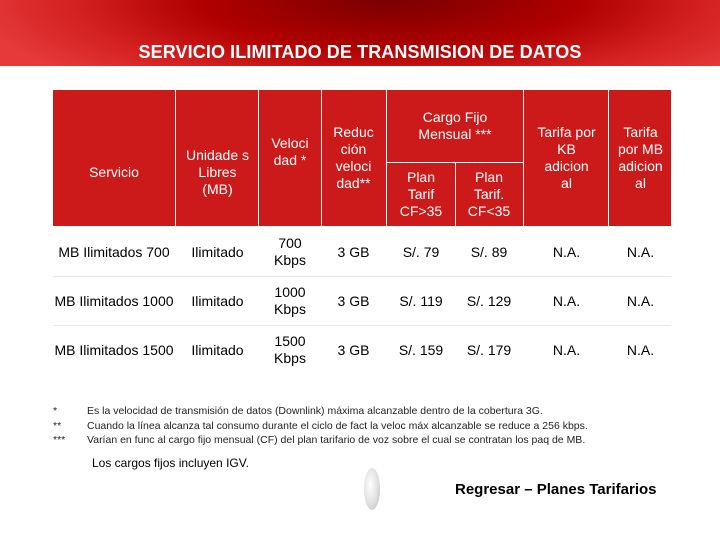  What do you see at coordinates (421, 349) in the screenshot?
I see `cell-plan-cf-mayor: S/. 159` at bounding box center [421, 349].